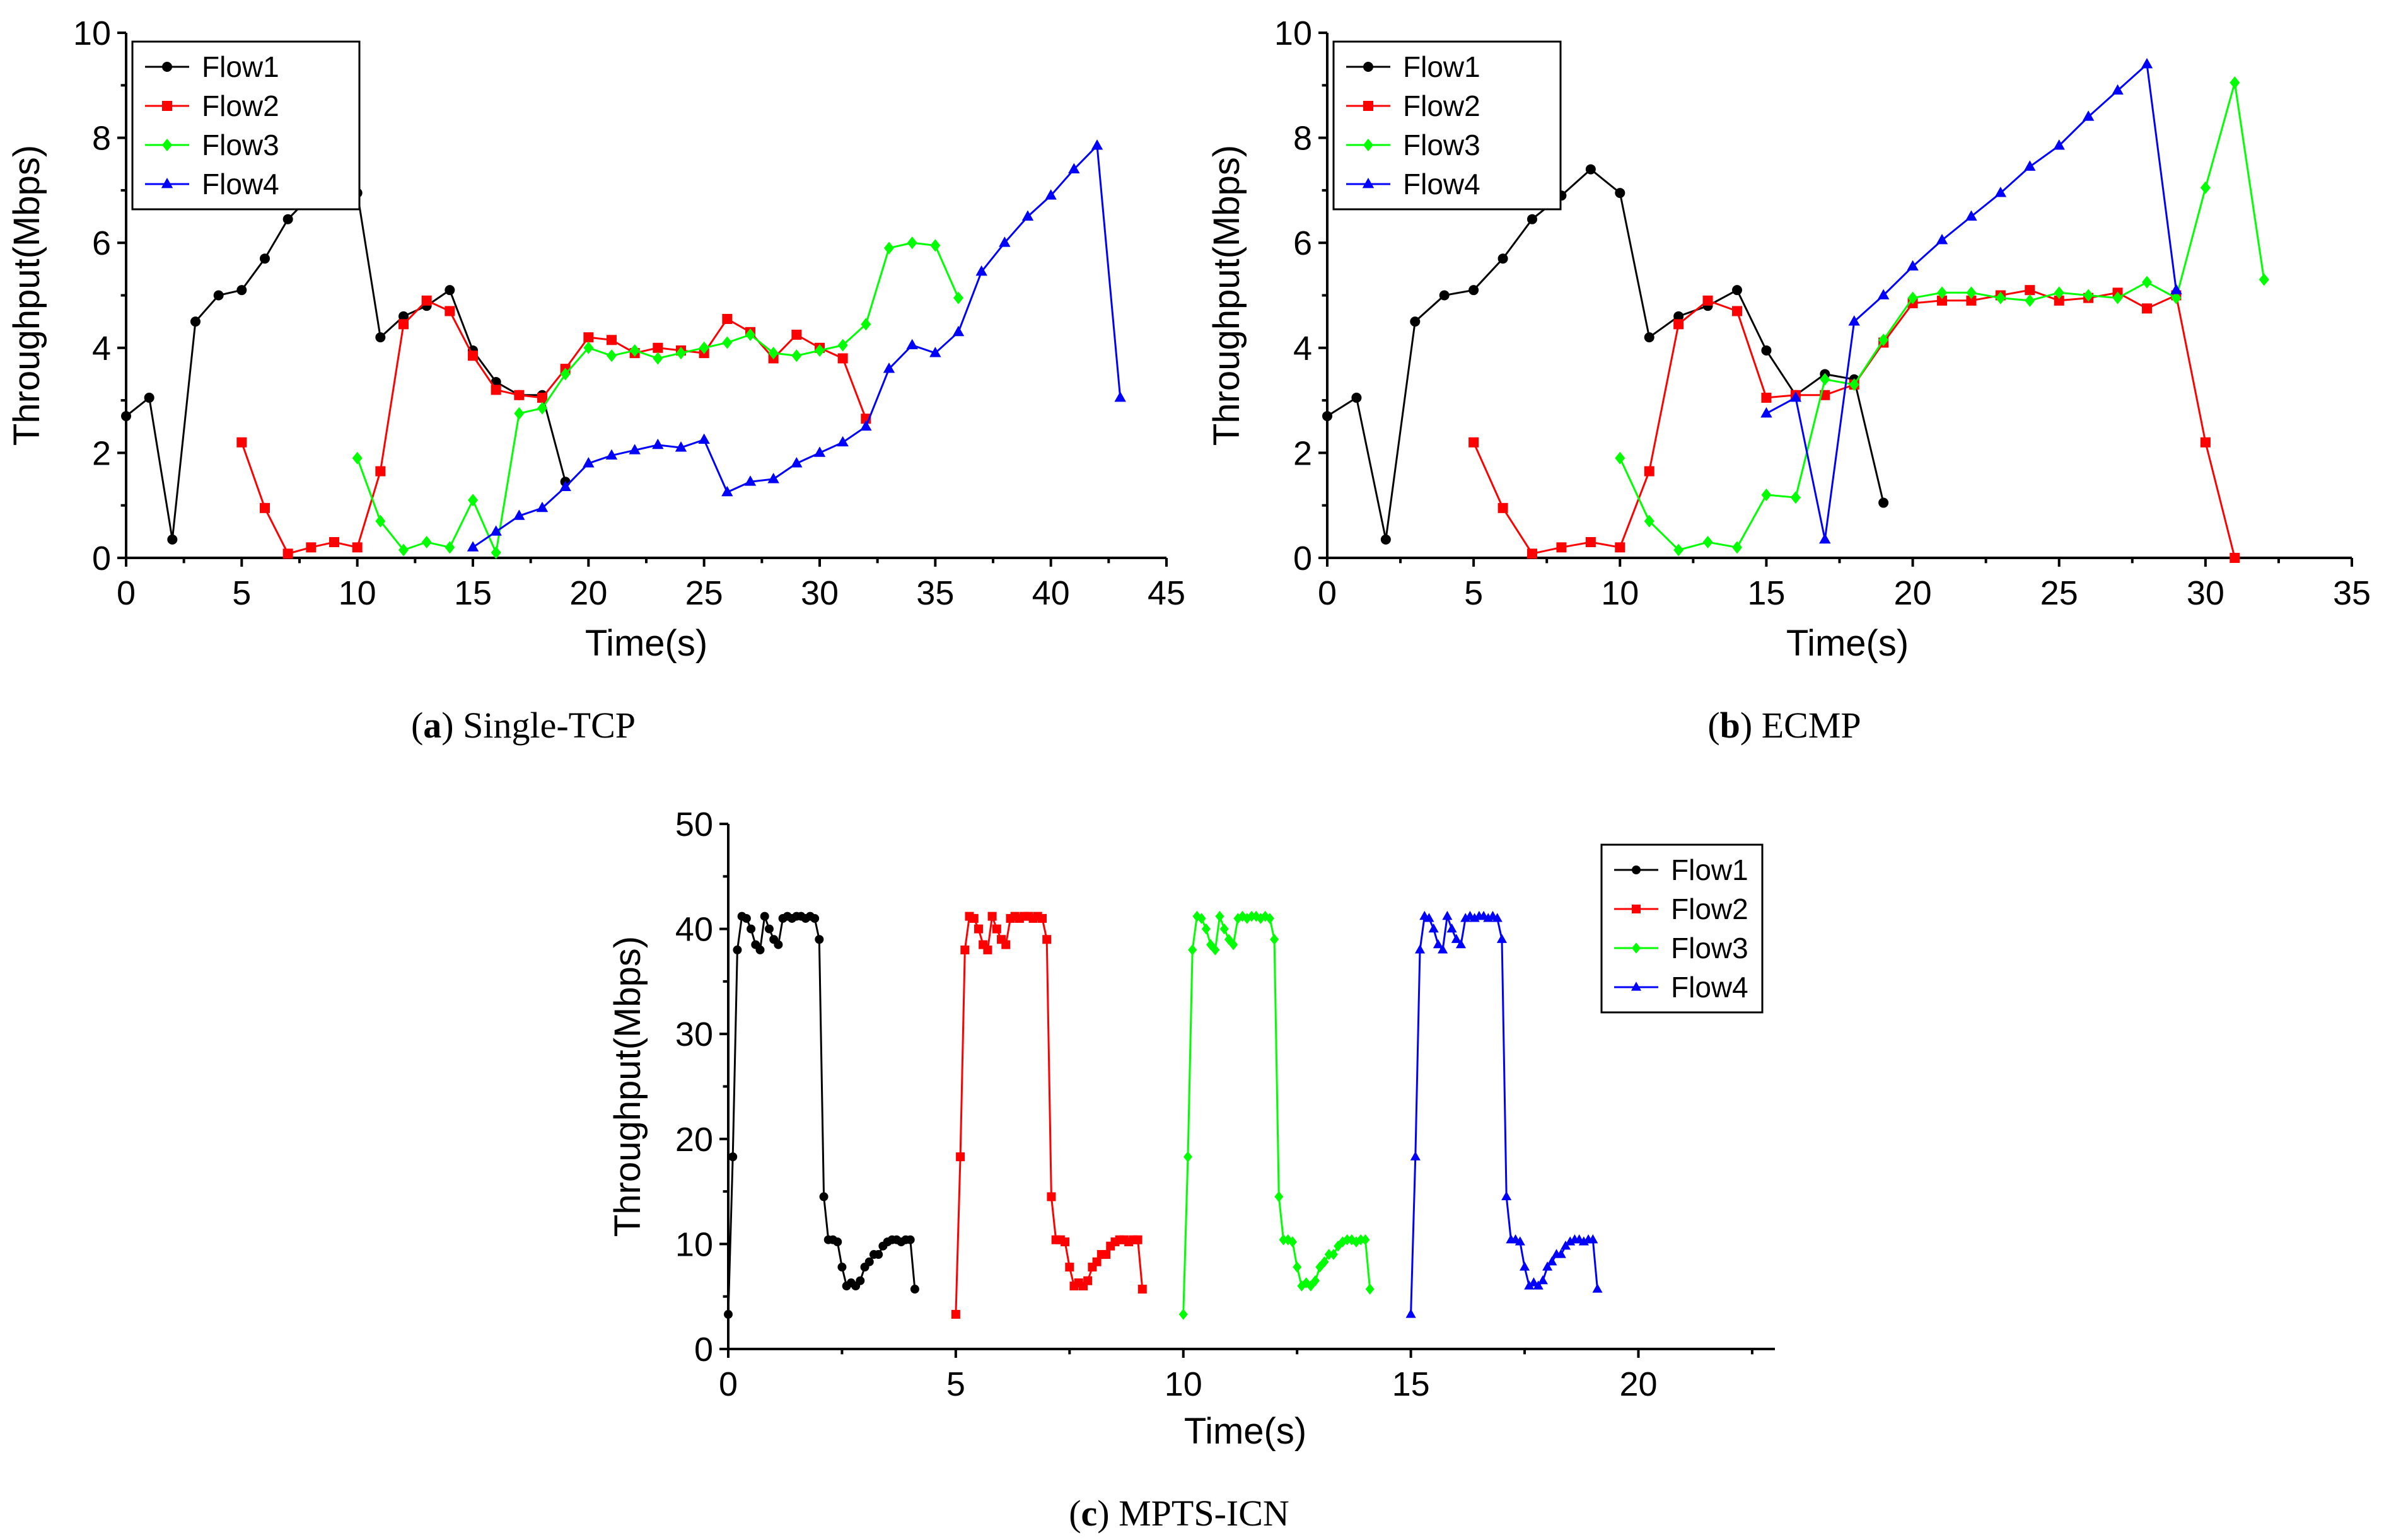 This screenshot has width=2384, height=1540. Describe the element at coordinates (1441, 106) in the screenshot. I see `legend-label: Flow2` at that location.